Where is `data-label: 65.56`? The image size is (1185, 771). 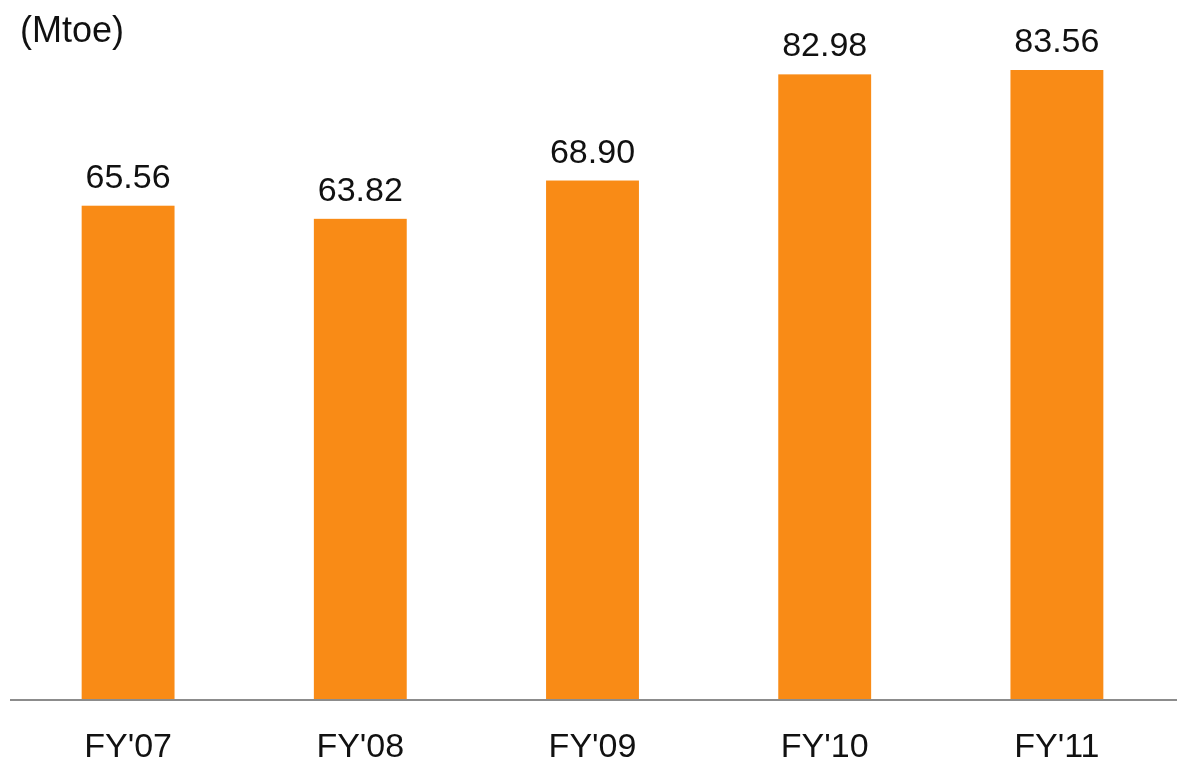
data-label: 65.56 is located at coordinates (128, 175).